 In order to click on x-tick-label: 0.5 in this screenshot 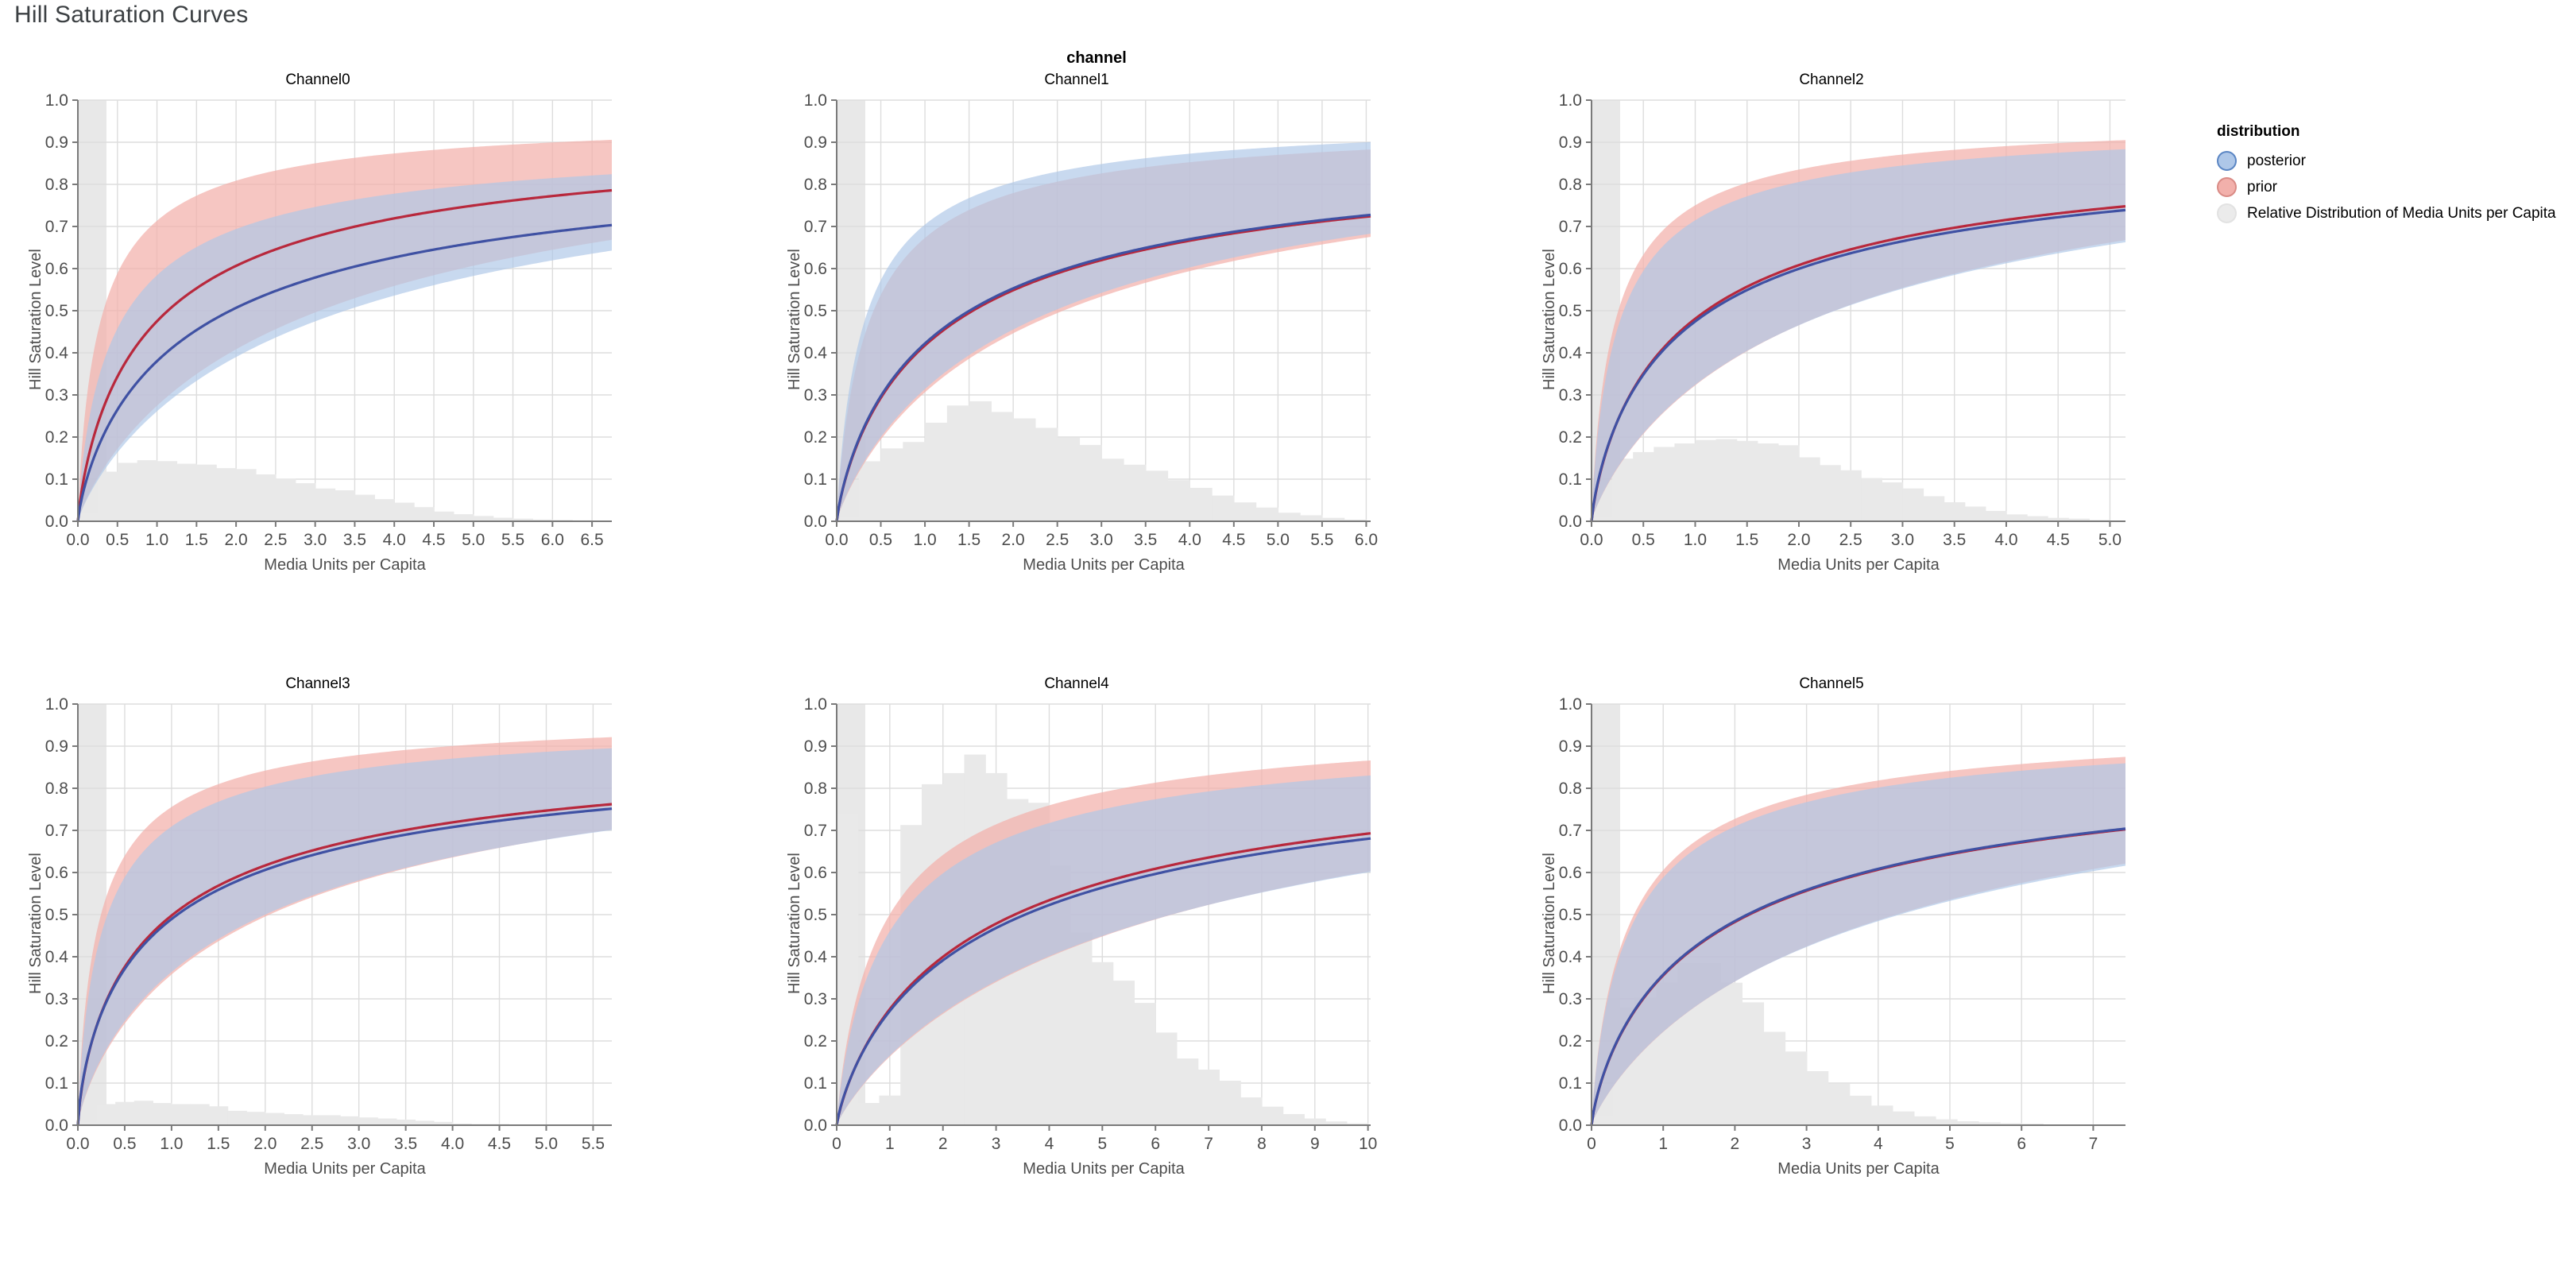, I will do `click(125, 1144)`.